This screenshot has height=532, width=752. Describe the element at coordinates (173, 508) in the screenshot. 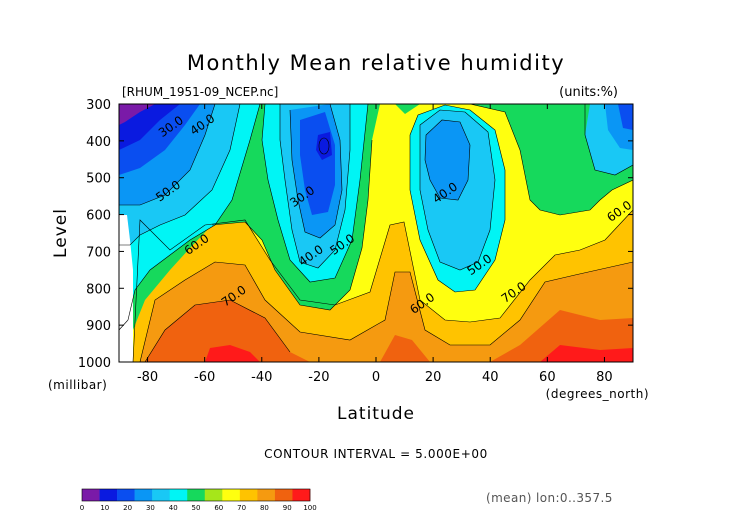

I see `colorbar-label: 40` at that location.